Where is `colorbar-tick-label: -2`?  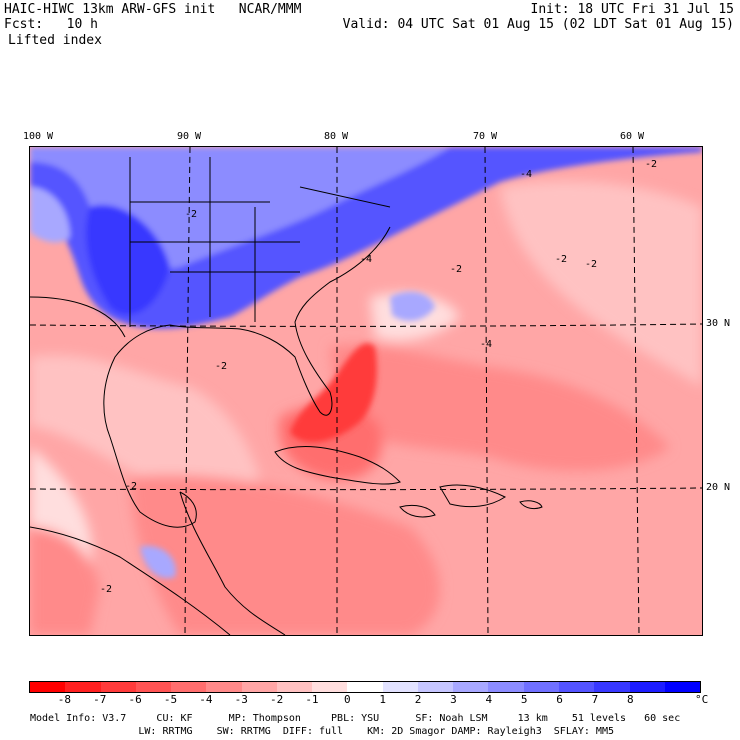 colorbar-tick-label: -2 is located at coordinates (276, 699).